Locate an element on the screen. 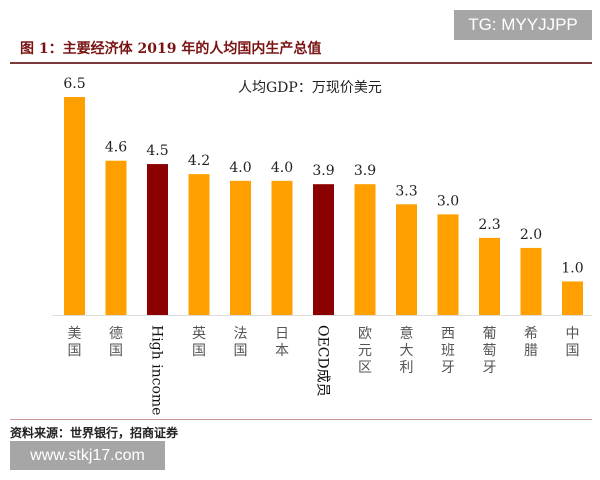 The image size is (600, 480). category-label: 西班牙 is located at coordinates (448, 351).